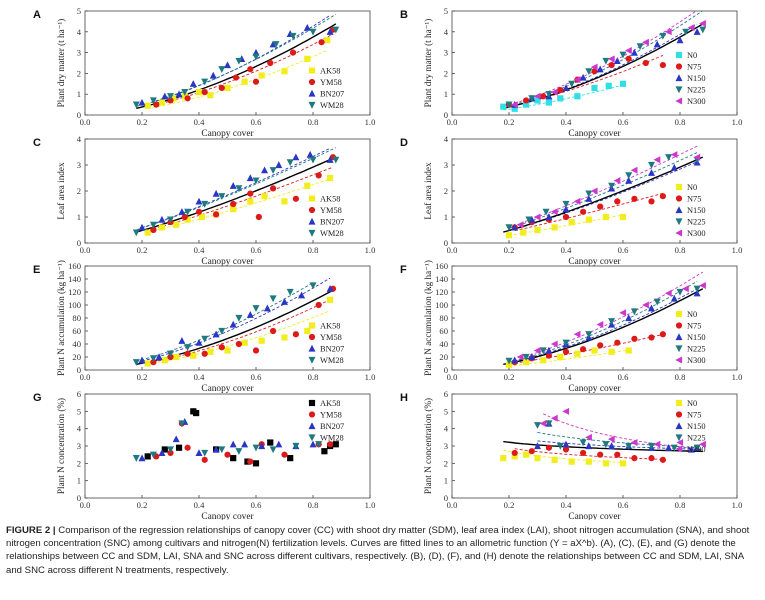  Describe the element at coordinates (606, 68) in the screenshot. I see `series-N150` at that location.